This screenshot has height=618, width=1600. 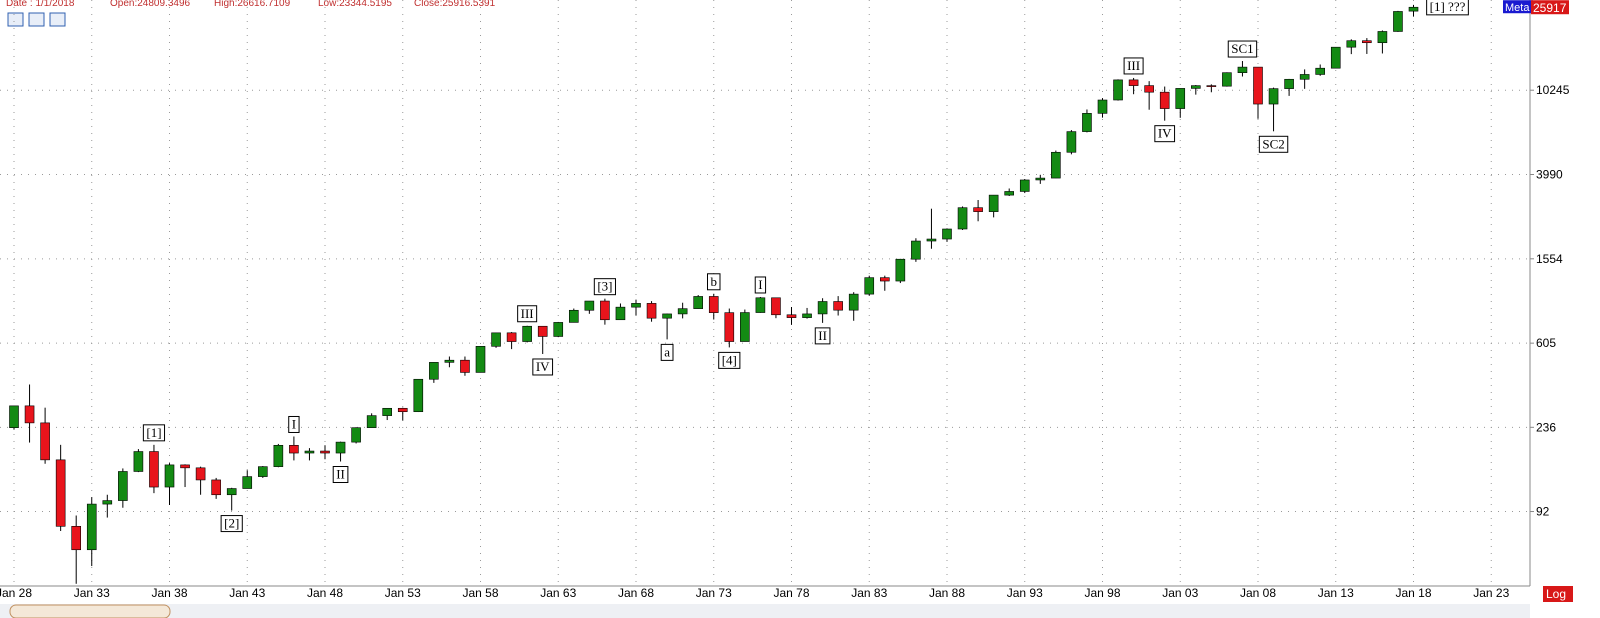 I want to click on x-tick-label: Jan 18, so click(x=1413, y=593).